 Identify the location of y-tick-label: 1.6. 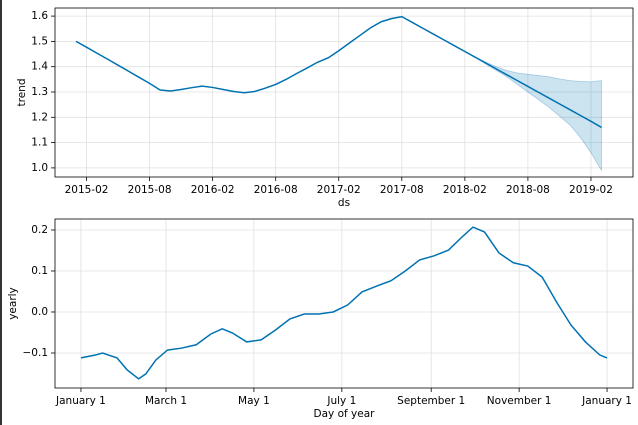
(39, 16).